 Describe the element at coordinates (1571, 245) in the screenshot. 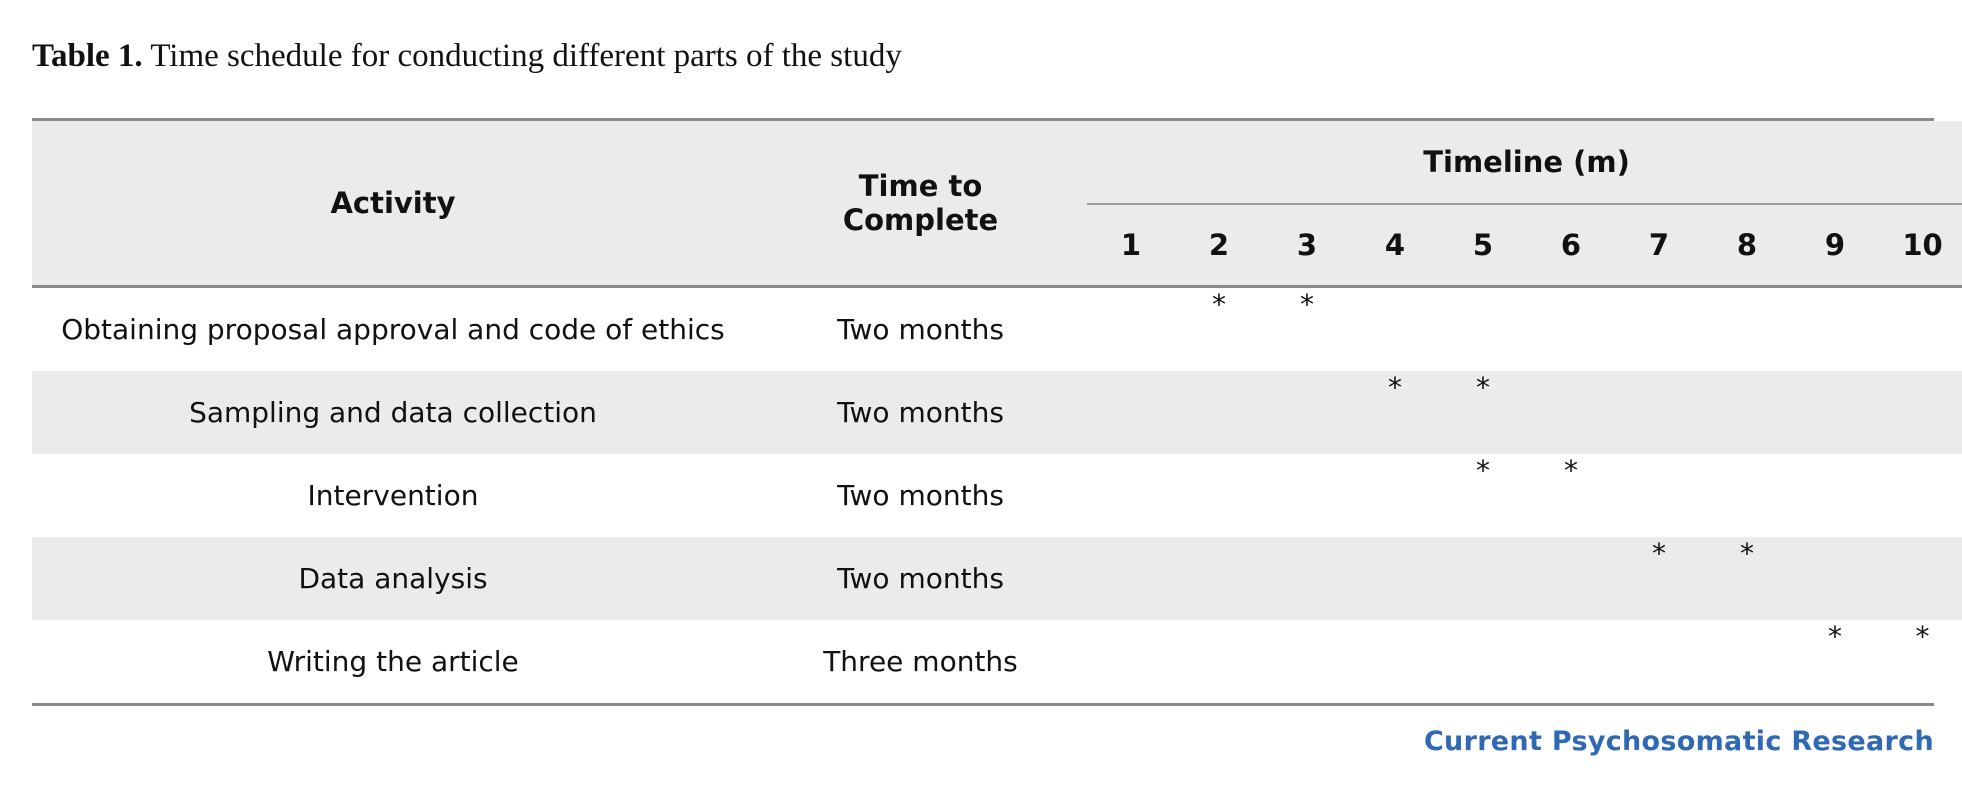

I see `header-month-6: 6` at that location.